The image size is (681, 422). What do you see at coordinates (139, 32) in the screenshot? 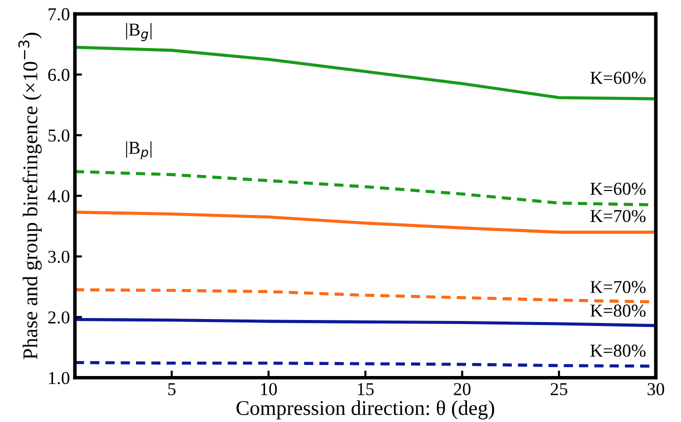
I see `annotation: |B$_{g}$|` at bounding box center [139, 32].